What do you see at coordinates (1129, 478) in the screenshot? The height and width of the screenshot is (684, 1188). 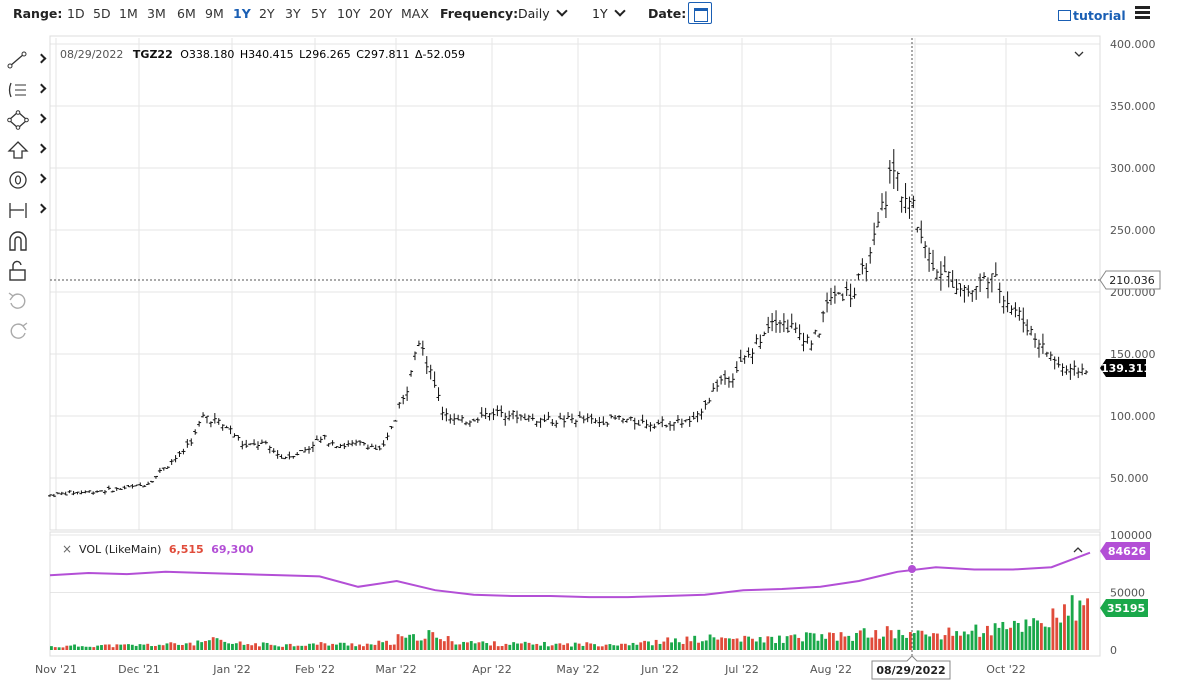 I see `price-tick-label: 50.000` at bounding box center [1129, 478].